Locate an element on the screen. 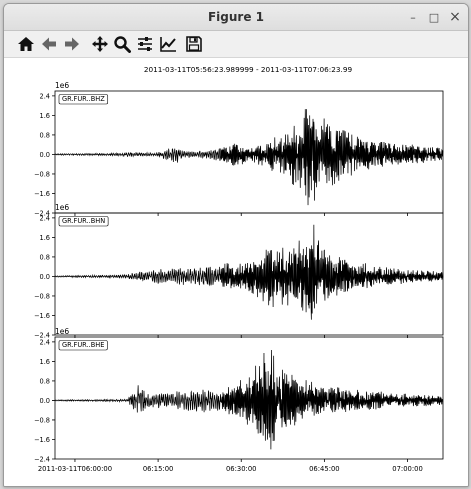 Image resolution: width=471 pixels, height=489 pixels. station-label: GR.FUR..BHN is located at coordinates (83, 221).